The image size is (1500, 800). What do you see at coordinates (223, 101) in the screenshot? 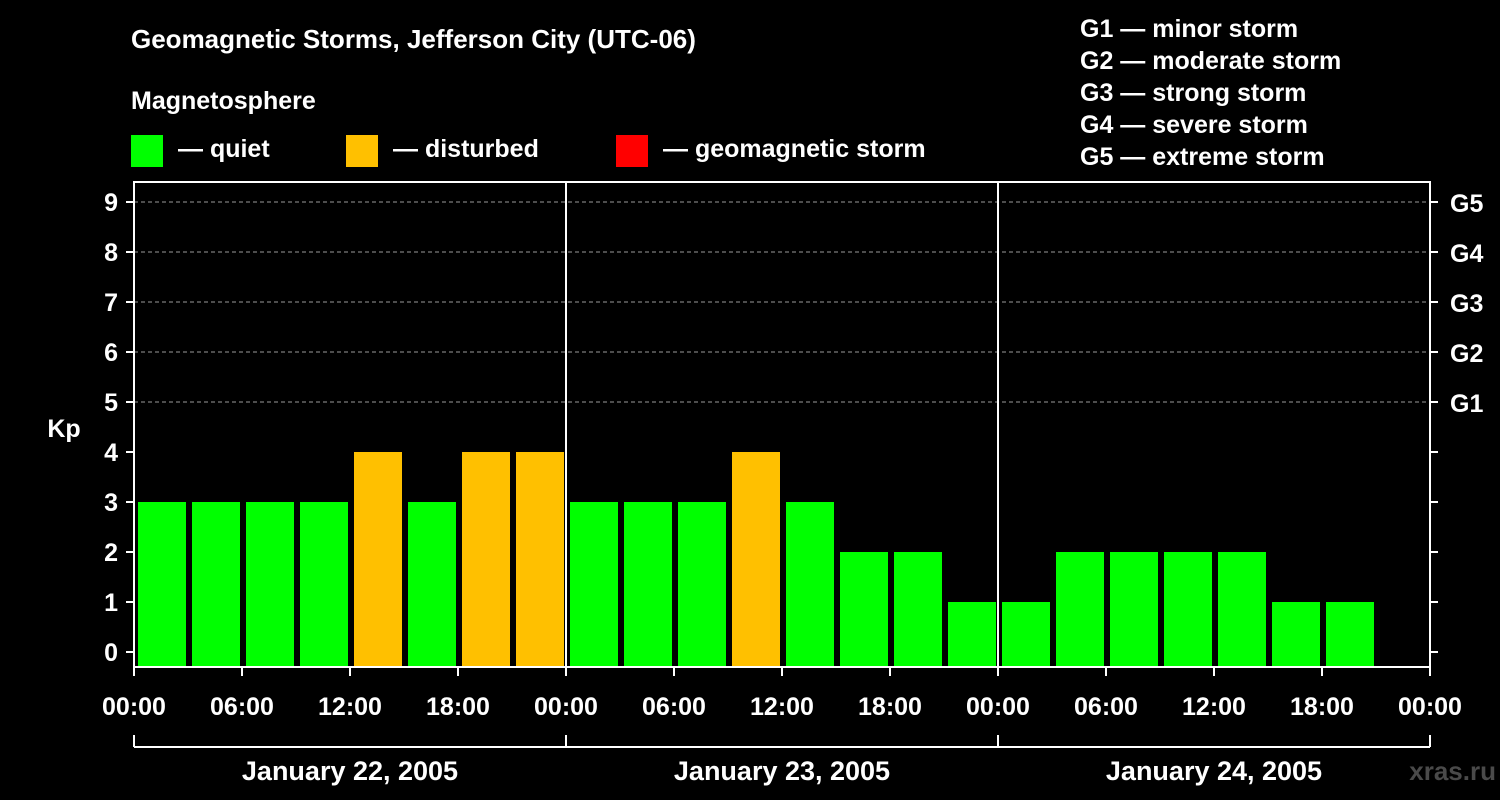
I see `chart-subtitle: Magnetosphere` at bounding box center [223, 101].